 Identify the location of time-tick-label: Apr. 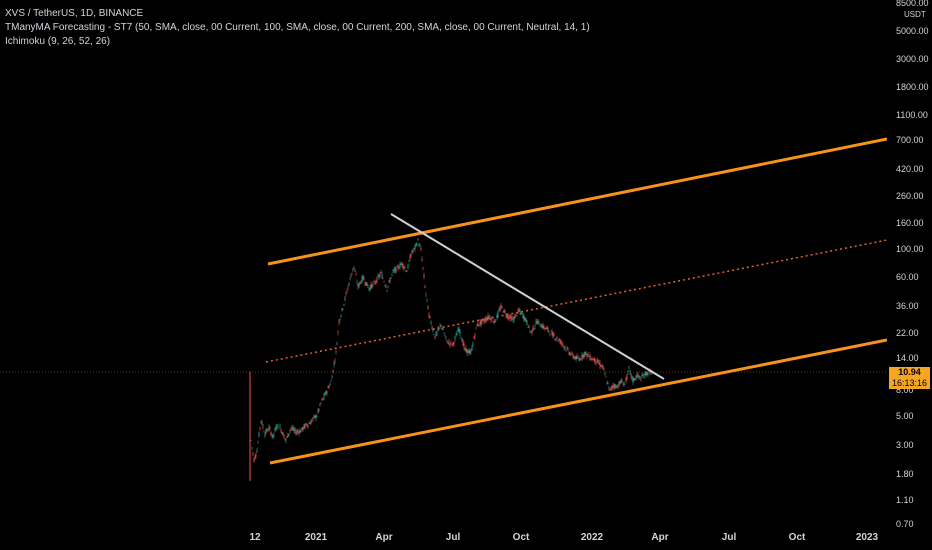
(660, 537).